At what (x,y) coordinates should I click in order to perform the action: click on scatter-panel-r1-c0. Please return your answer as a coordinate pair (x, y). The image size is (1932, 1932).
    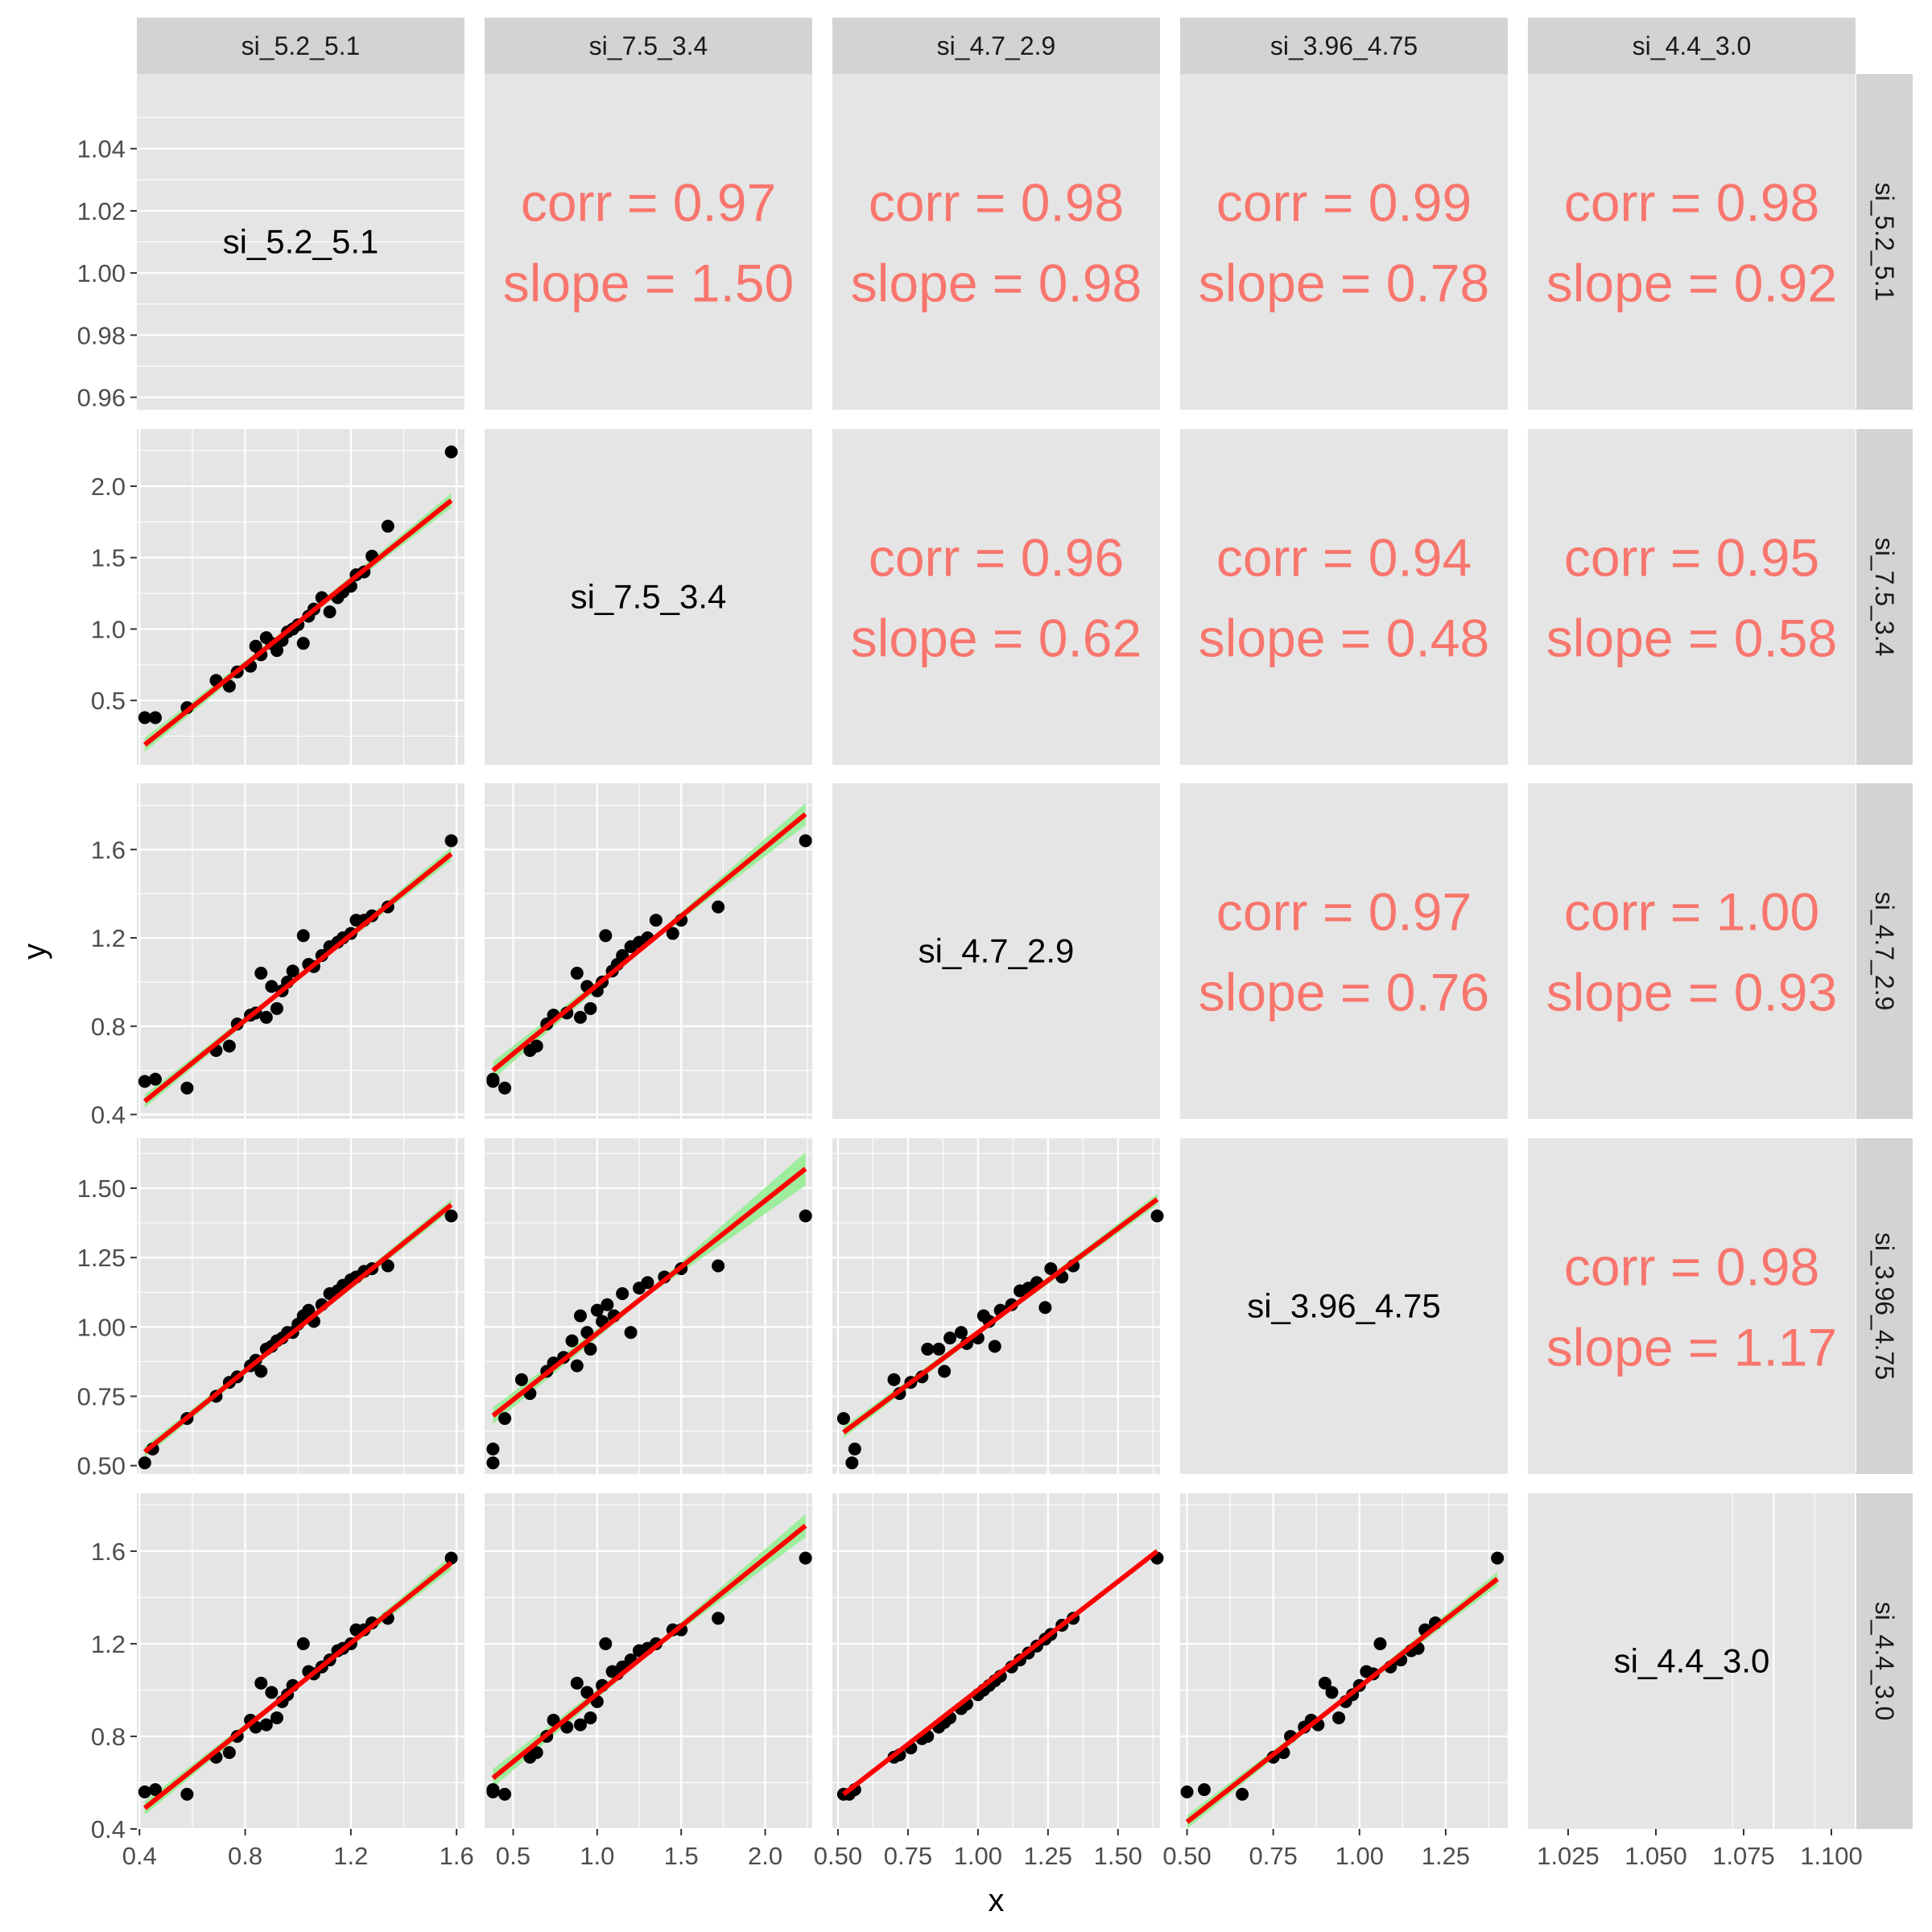
    Looking at the image, I should click on (298, 598).